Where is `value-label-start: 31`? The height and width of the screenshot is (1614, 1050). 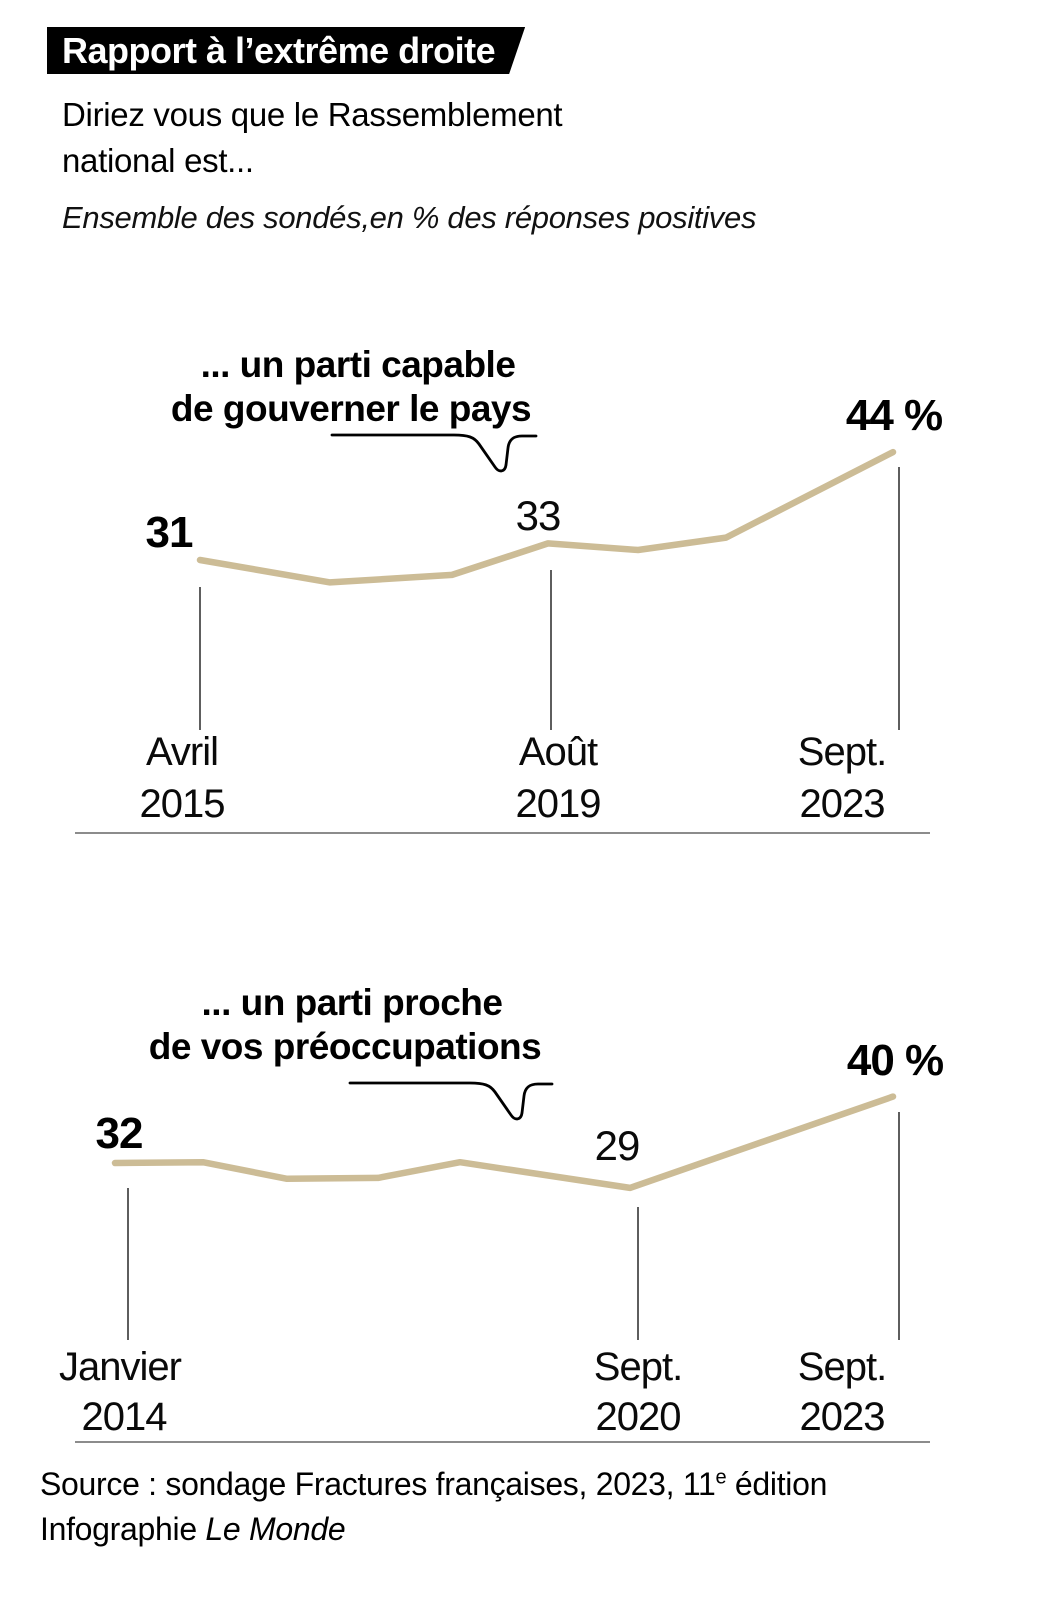 value-label-start: 31 is located at coordinates (169, 532).